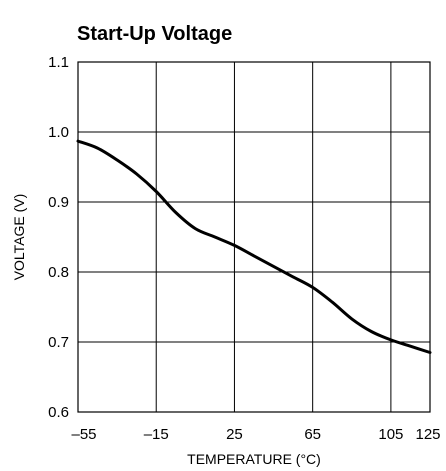 The width and height of the screenshot is (446, 471). Describe the element at coordinates (154, 34) in the screenshot. I see `chart-title: Start-Up Voltage` at that location.